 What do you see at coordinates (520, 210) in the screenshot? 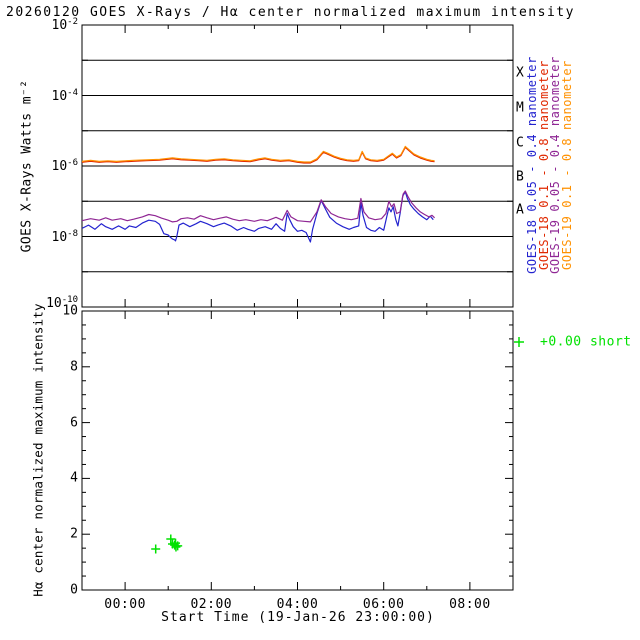
I see `flare-class-letter: A` at bounding box center [520, 210].